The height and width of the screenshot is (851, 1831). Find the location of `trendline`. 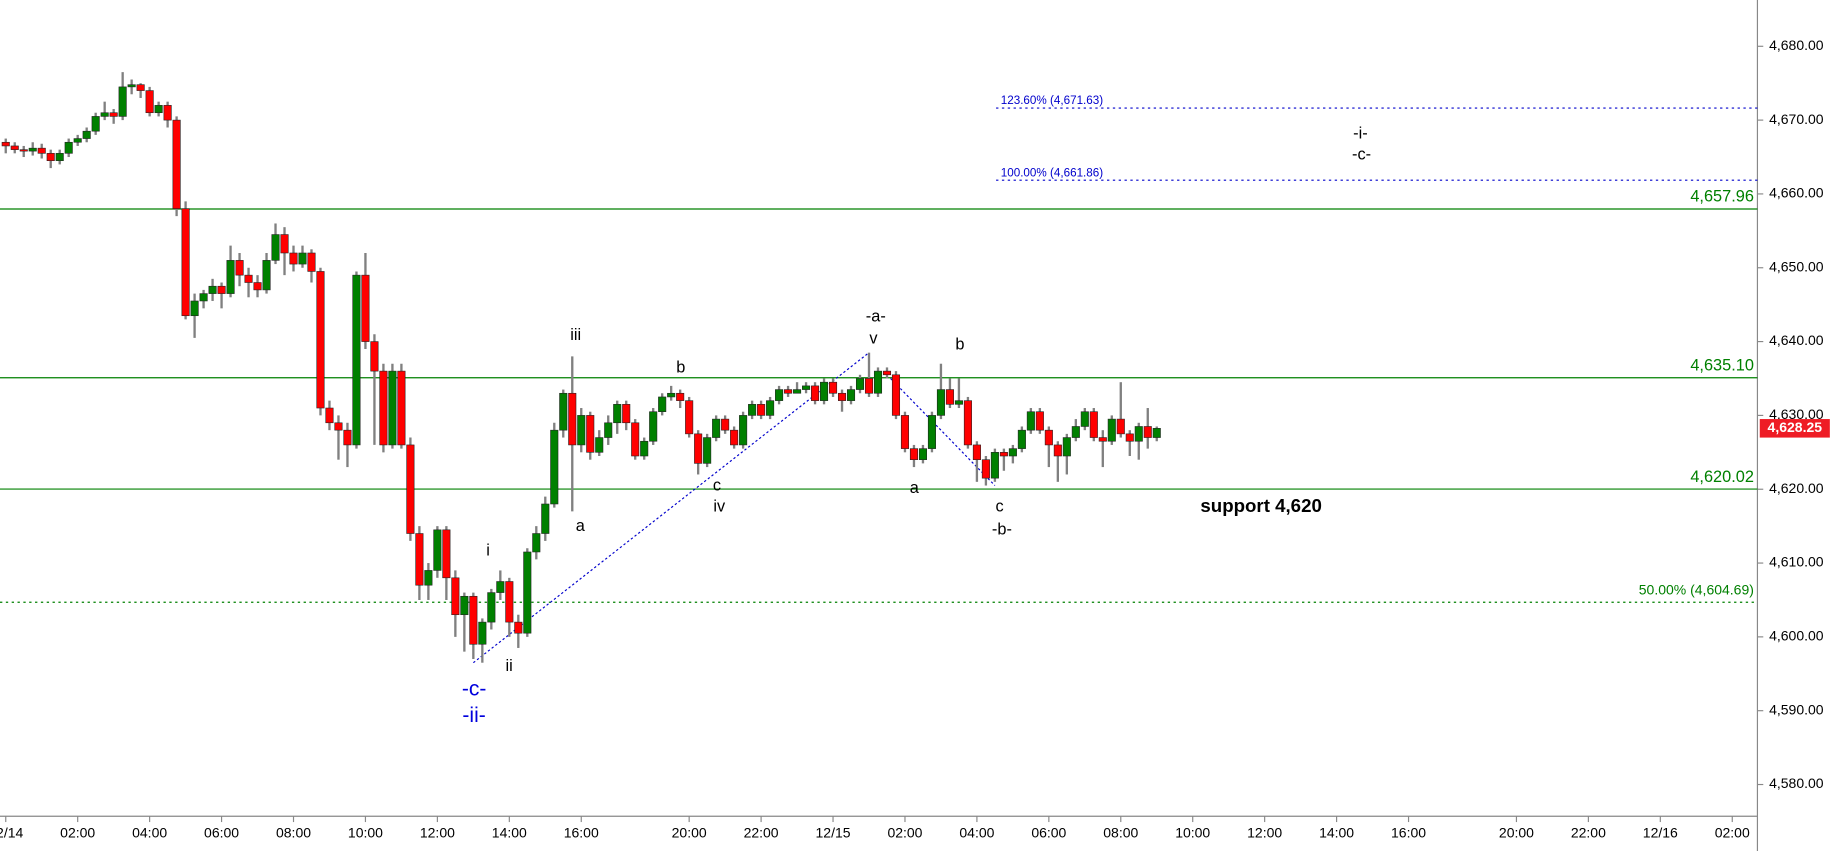

trendline is located at coordinates (943, 432).